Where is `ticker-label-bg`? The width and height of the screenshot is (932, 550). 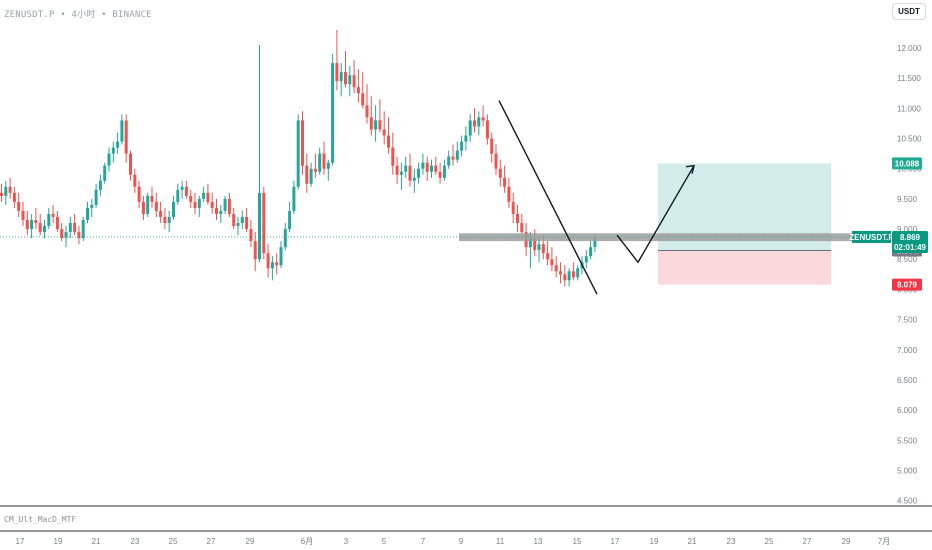 ticker-label-bg is located at coordinates (871, 236).